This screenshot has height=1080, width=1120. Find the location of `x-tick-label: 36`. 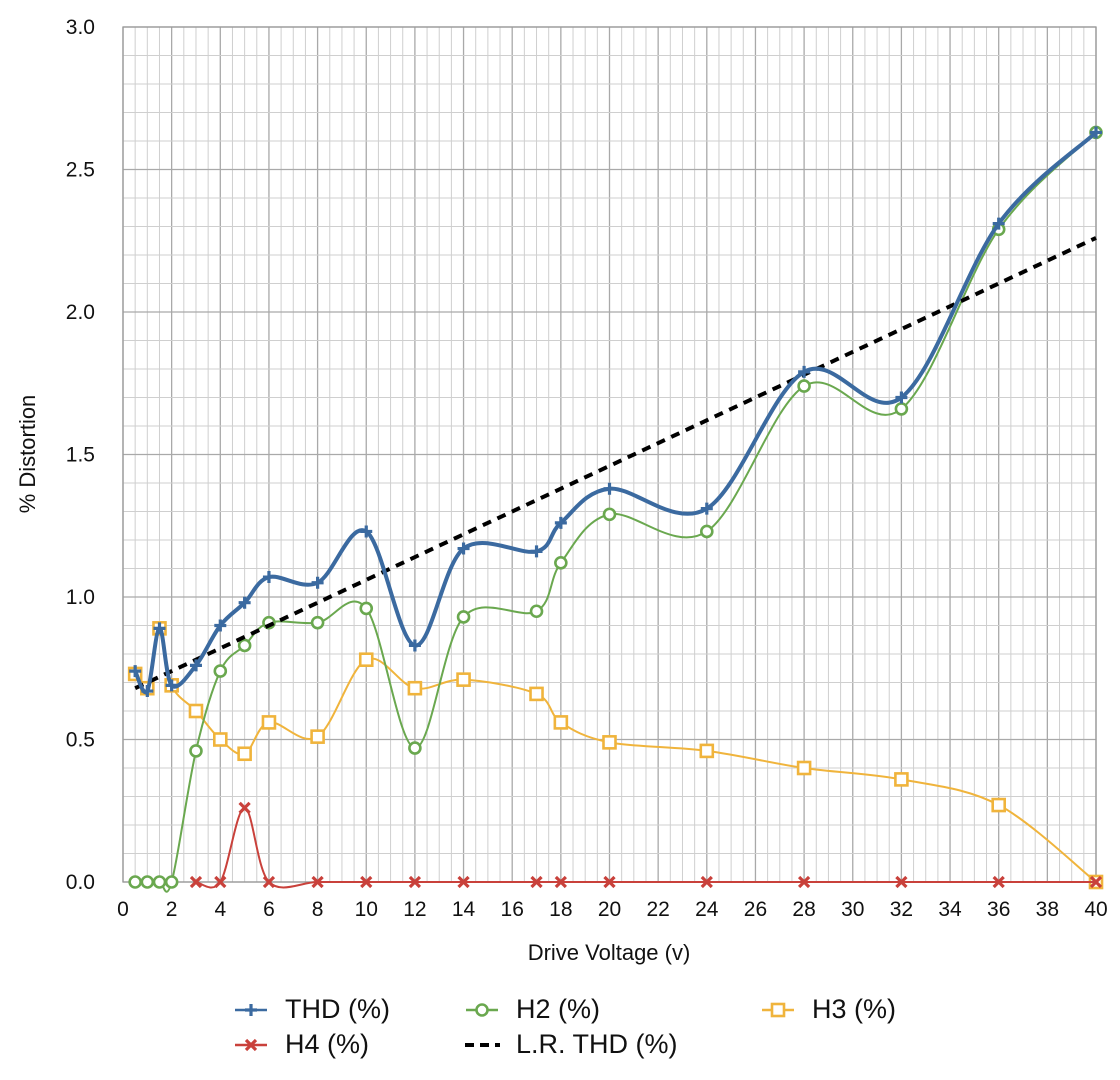

x-tick-label: 36 is located at coordinates (998, 909).